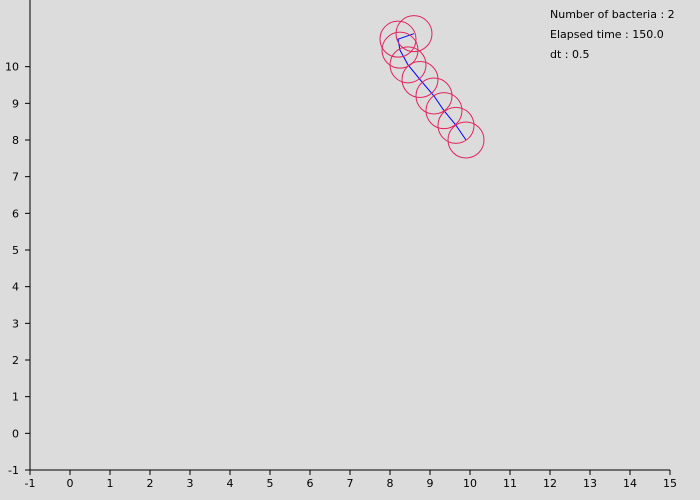 The height and width of the screenshot is (500, 700). Describe the element at coordinates (15, 103) in the screenshot. I see `y-tick-label: 9` at that location.